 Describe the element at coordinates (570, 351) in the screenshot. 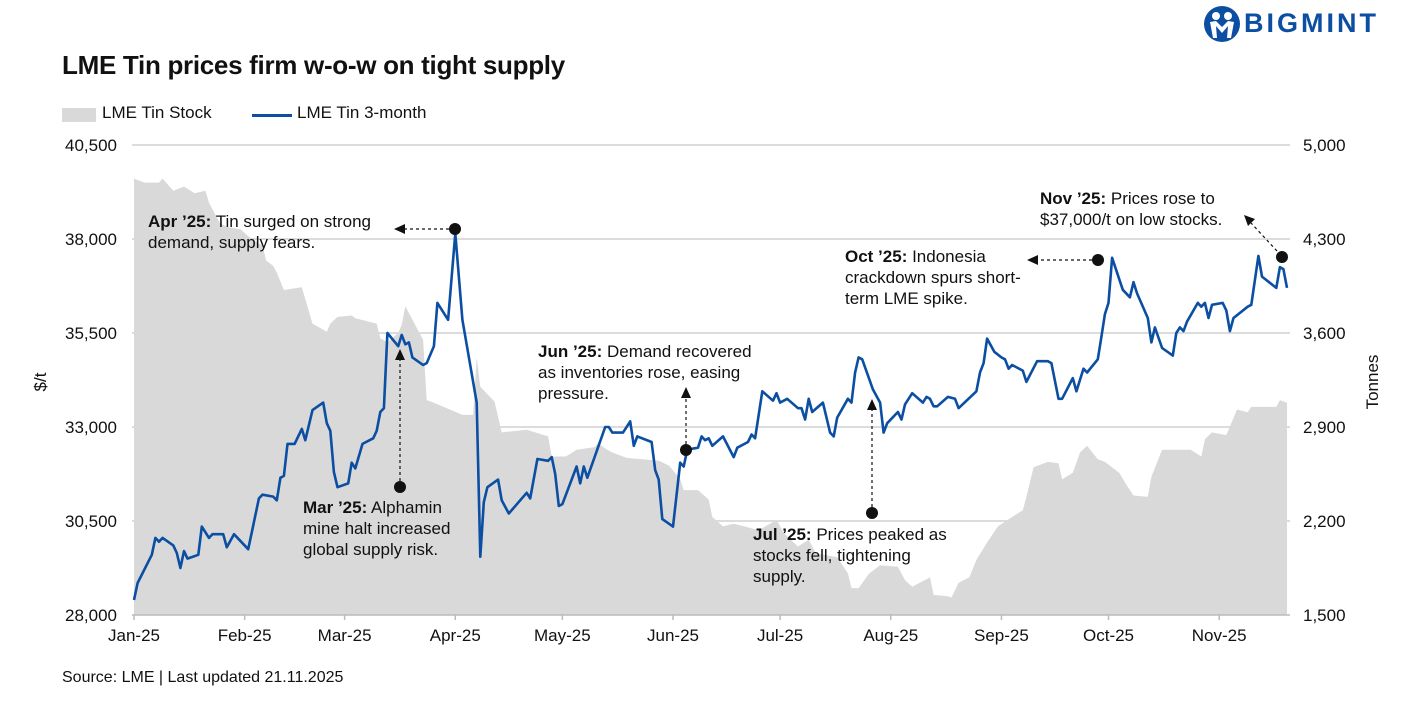

I see `annotation-jun-head: Jun ’25:` at that location.